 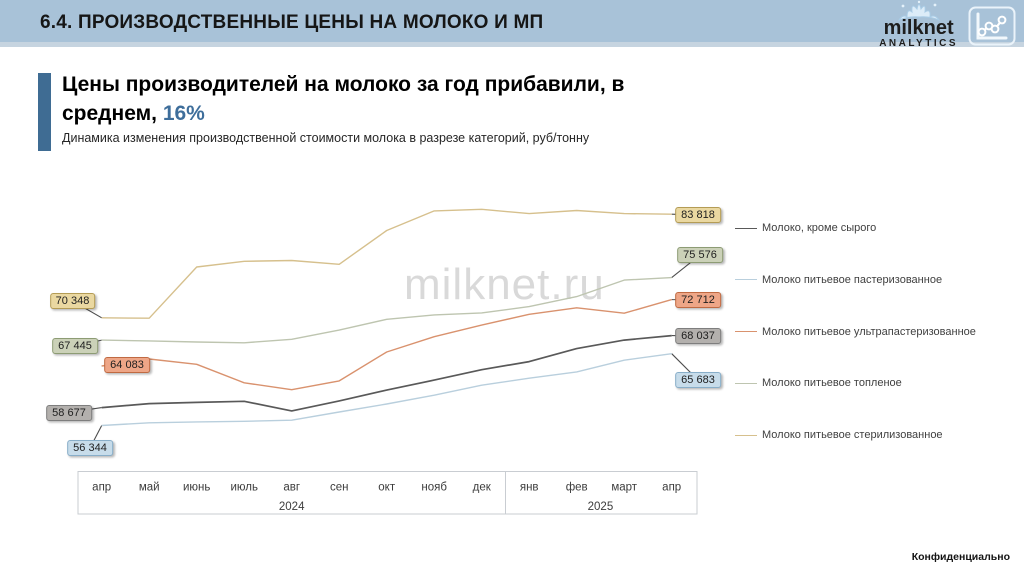 I want to click on legend-item: Молоко питьевое пастеризованное, so click(x=838, y=280).